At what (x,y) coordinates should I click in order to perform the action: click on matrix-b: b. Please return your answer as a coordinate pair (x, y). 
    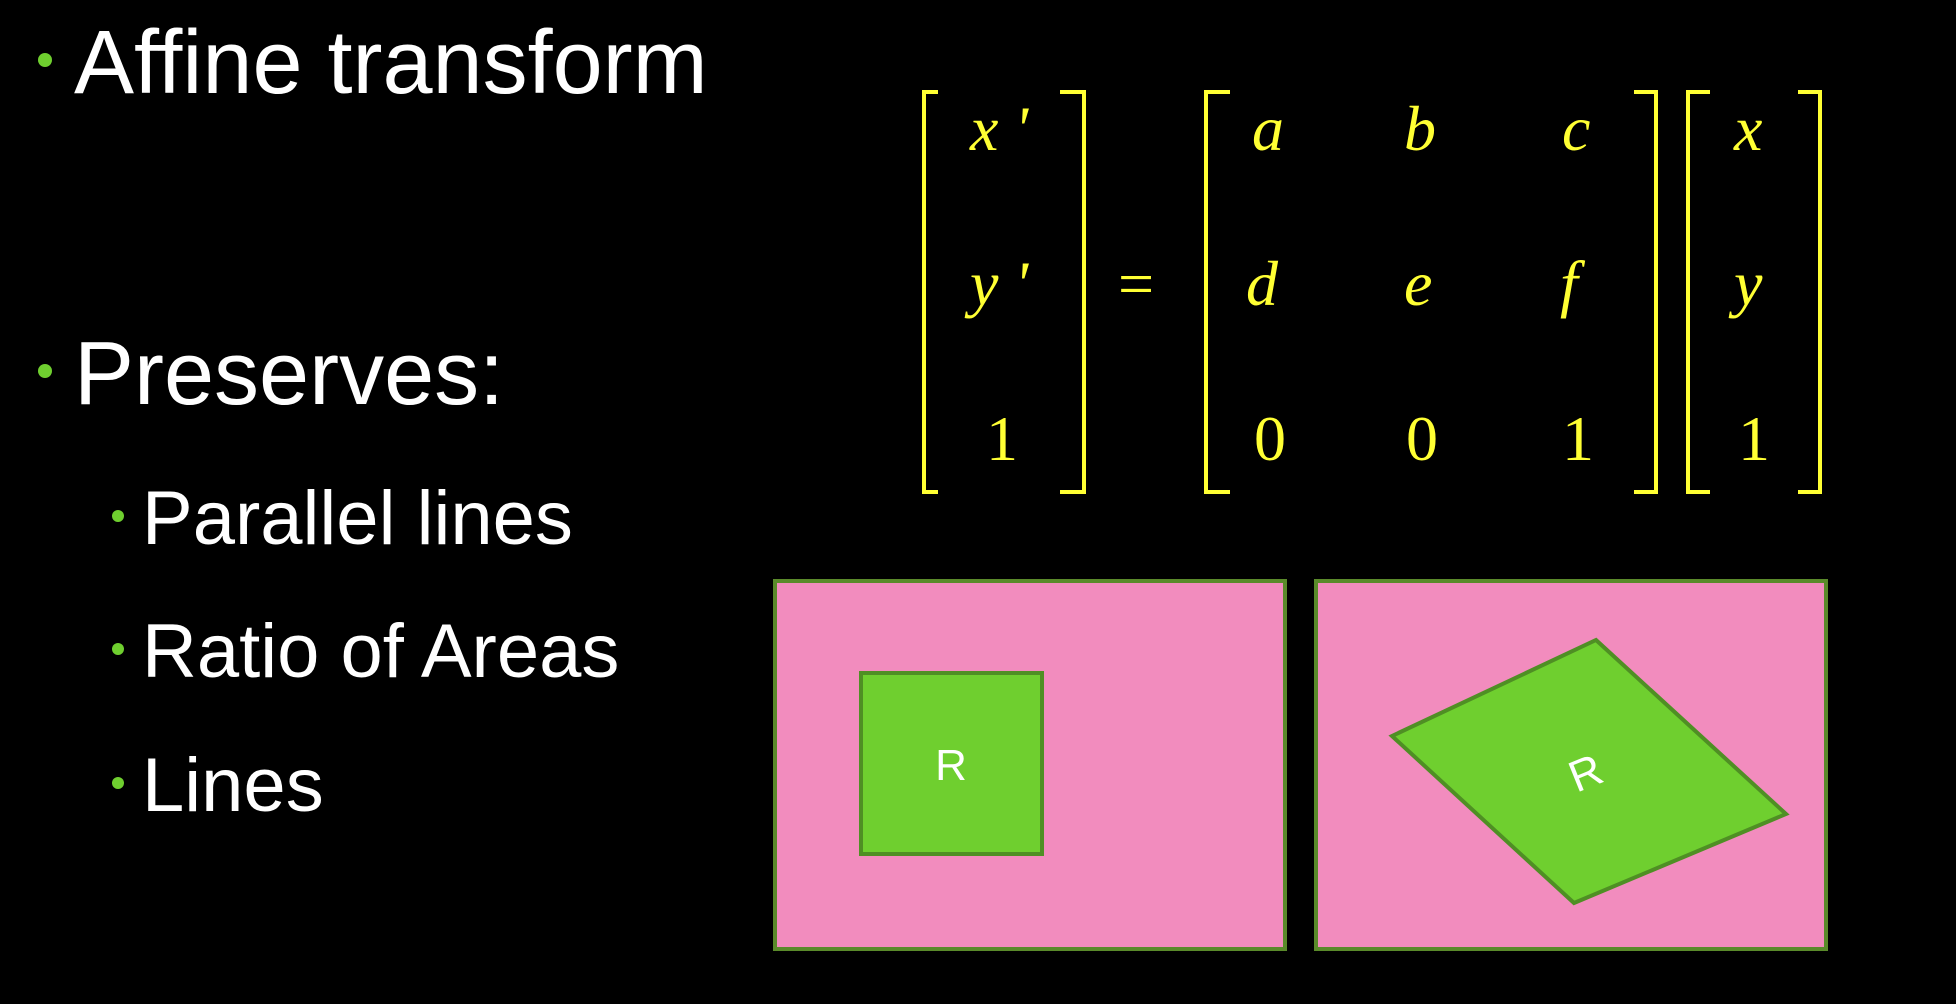
    Looking at the image, I should click on (1420, 128).